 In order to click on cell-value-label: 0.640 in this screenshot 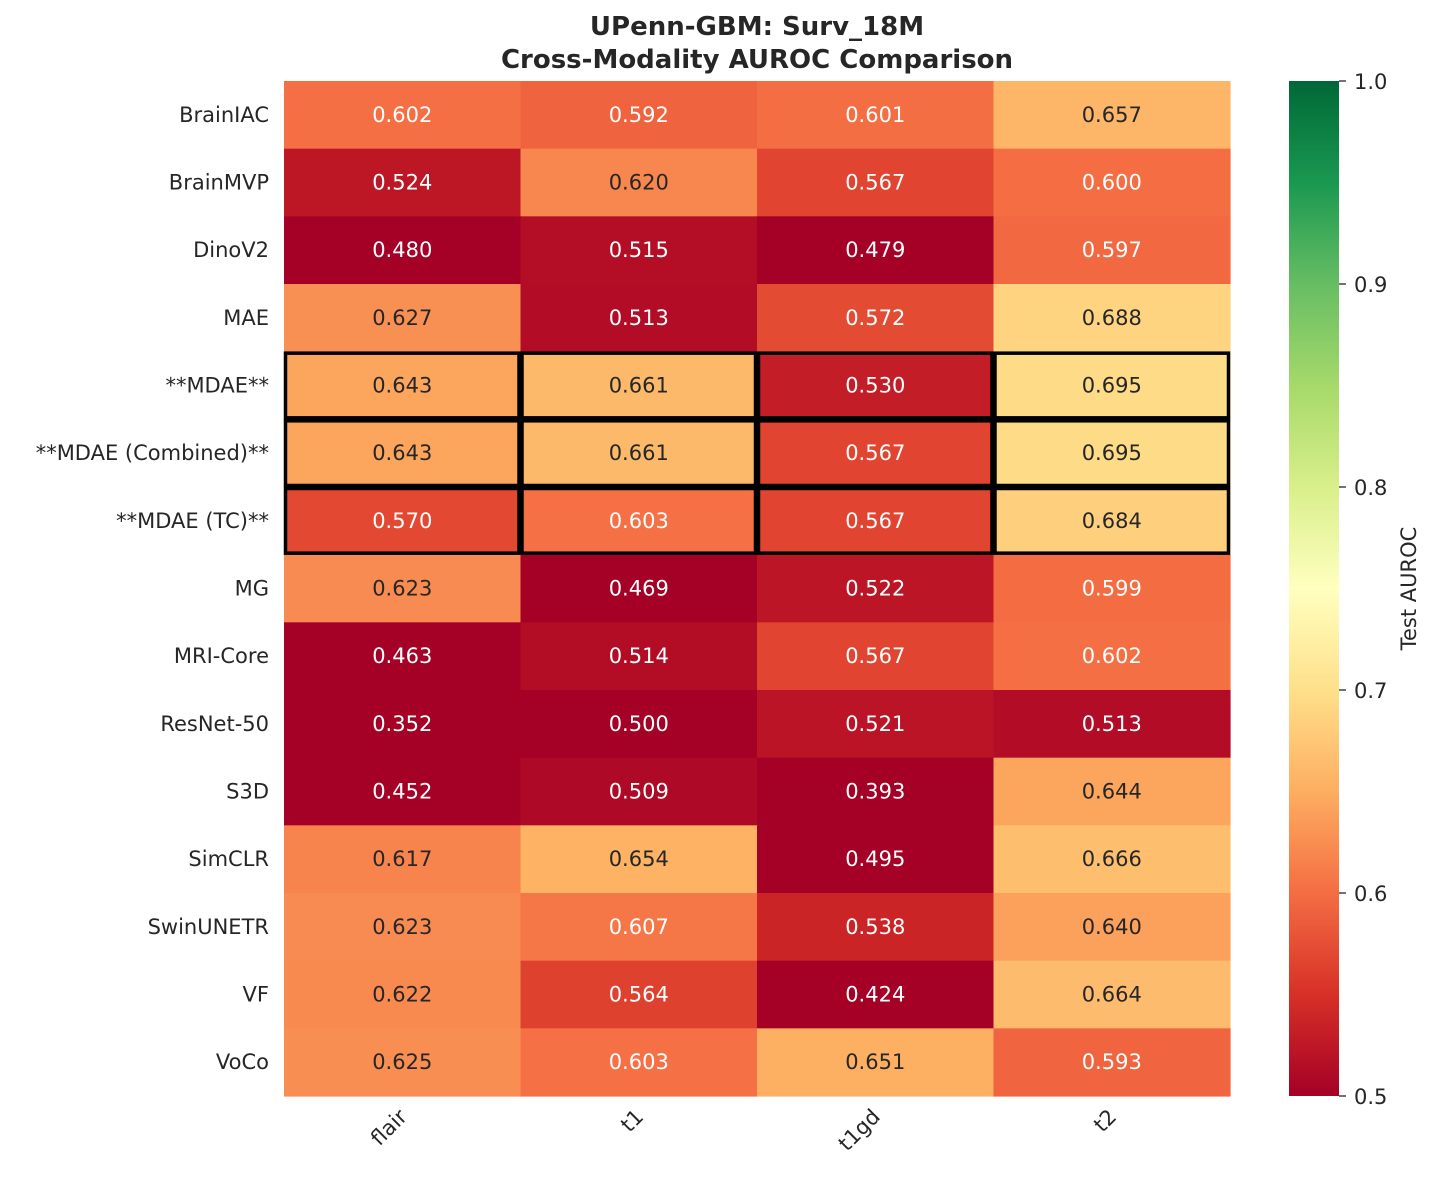, I will do `click(1112, 927)`.